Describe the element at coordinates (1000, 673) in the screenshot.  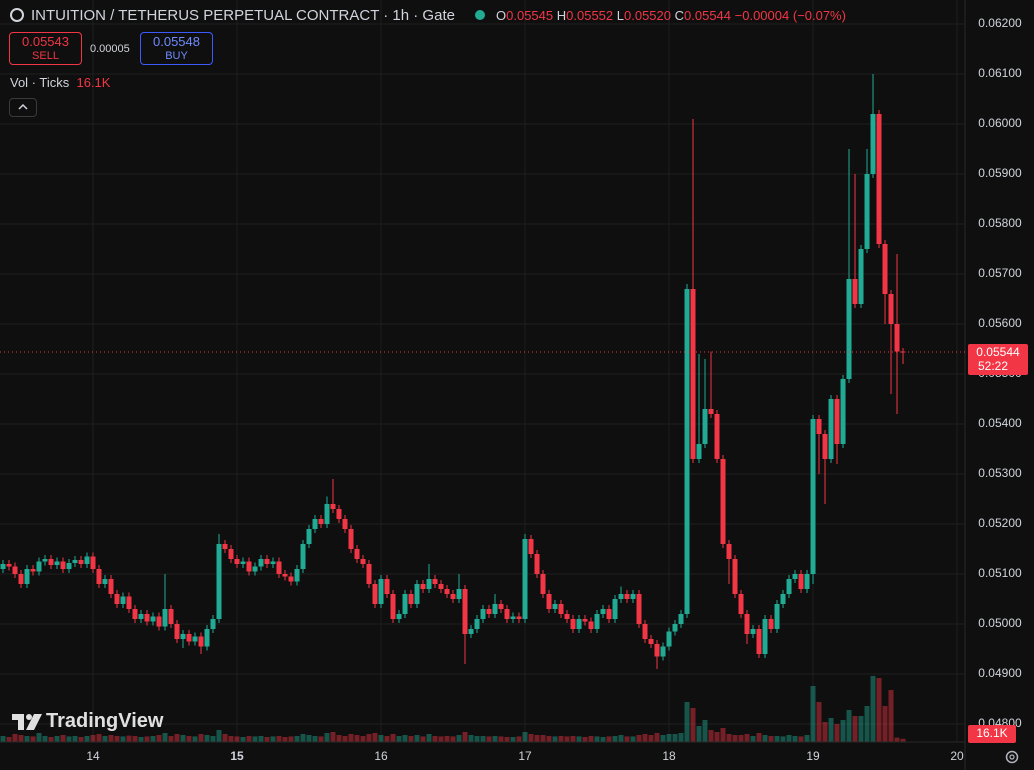
I see `y-tick-label: 0.04900` at that location.